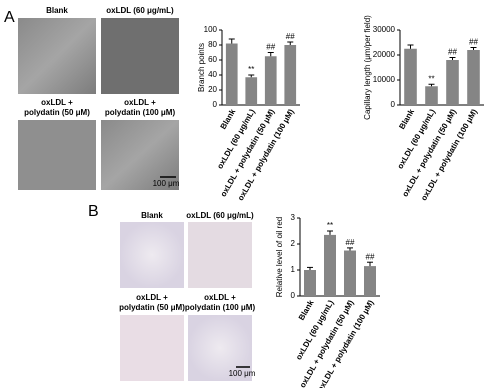  What do you see at coordinates (93, 211) in the screenshot?
I see `panel-label: B` at bounding box center [93, 211].